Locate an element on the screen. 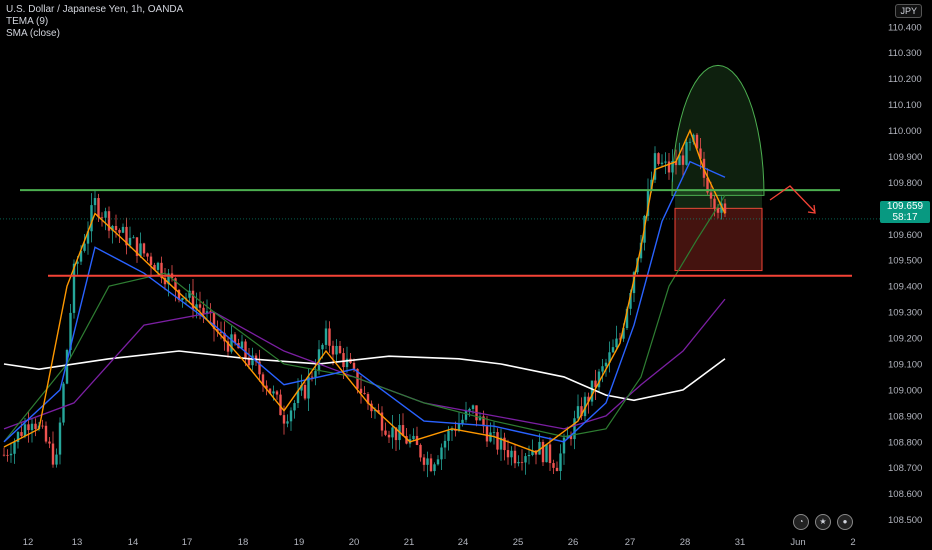 Image resolution: width=932 pixels, height=550 pixels. topping-pattern-shape is located at coordinates (718, 130).